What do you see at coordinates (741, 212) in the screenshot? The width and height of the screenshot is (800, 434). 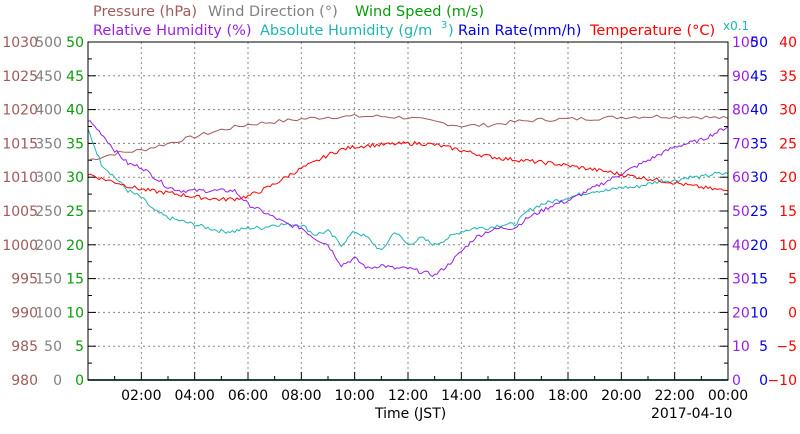 I see `relative-humidity-tick-label: 50` at bounding box center [741, 212].